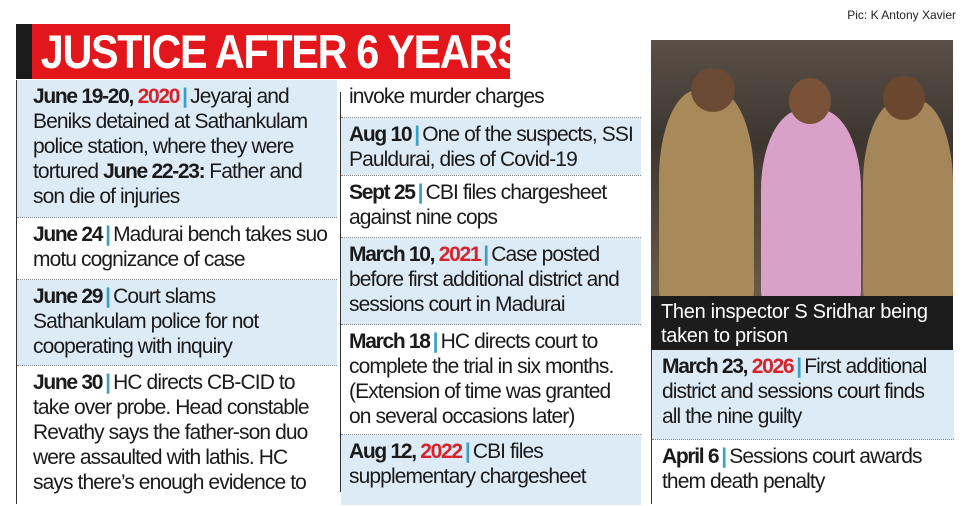  Describe the element at coordinates (394, 254) in the screenshot. I see `entry-date: March 10,` at that location.